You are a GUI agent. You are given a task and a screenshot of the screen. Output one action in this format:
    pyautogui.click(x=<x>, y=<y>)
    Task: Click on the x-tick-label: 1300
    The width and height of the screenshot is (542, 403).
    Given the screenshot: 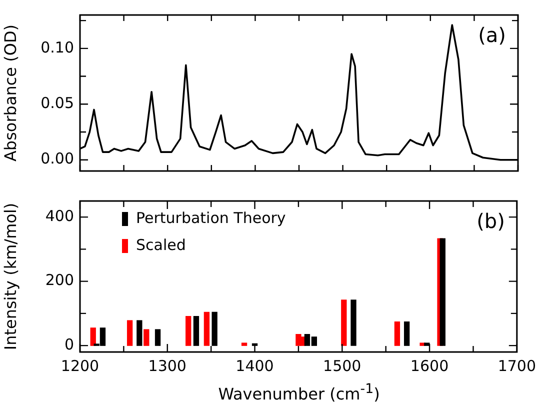 What is the action you would take?
    pyautogui.click(x=167, y=365)
    